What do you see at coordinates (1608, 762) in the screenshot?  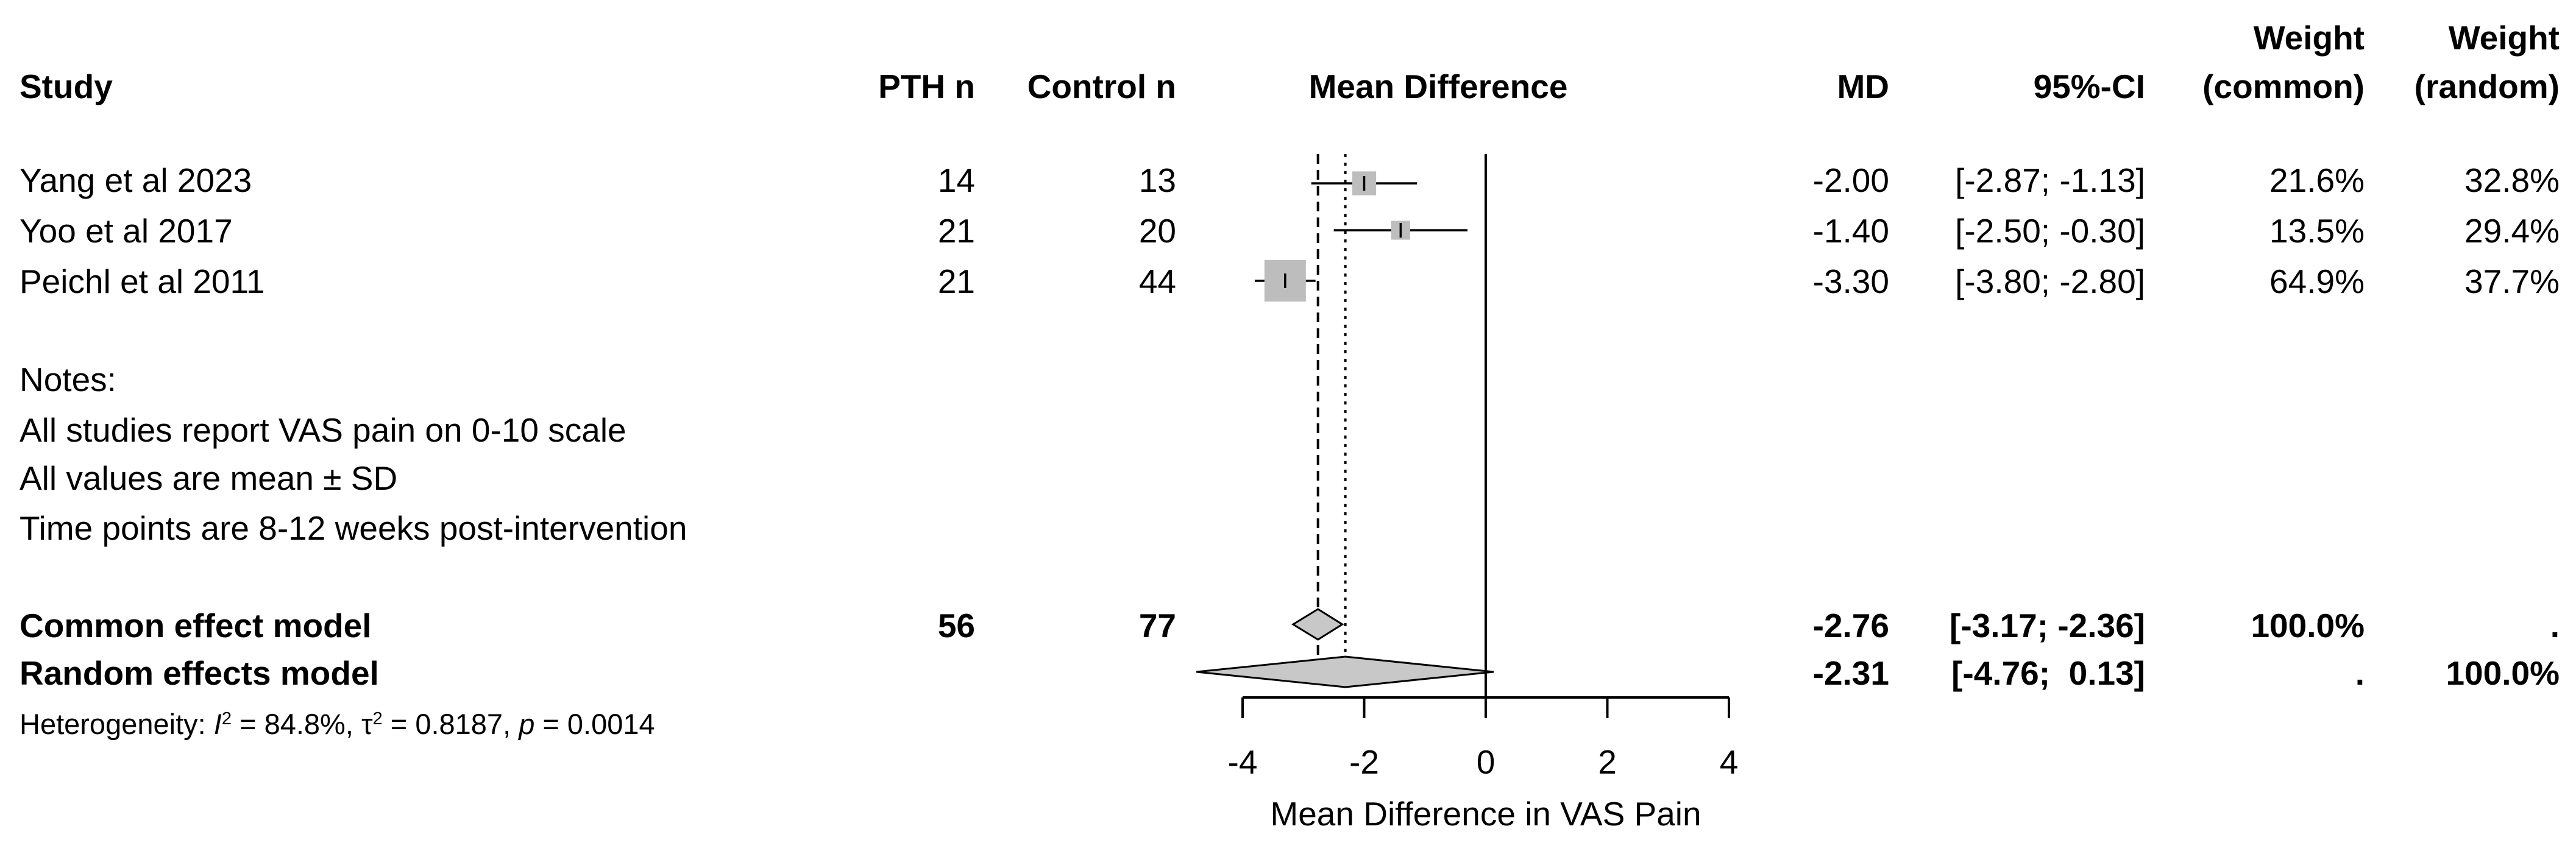 I see `x-tick-label: 2` at bounding box center [1608, 762].